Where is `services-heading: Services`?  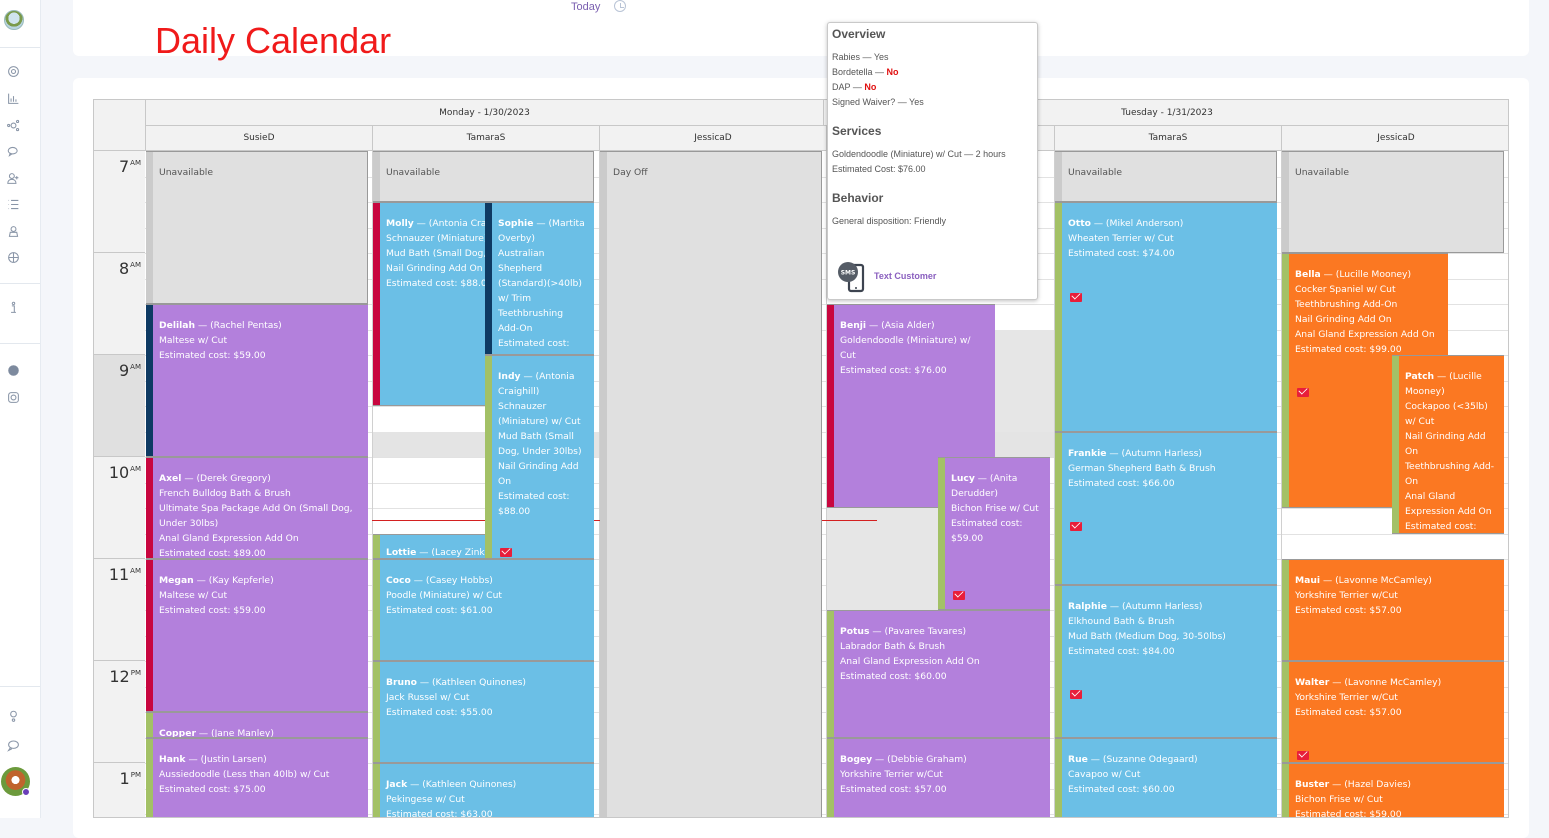
services-heading: Services is located at coordinates (857, 131).